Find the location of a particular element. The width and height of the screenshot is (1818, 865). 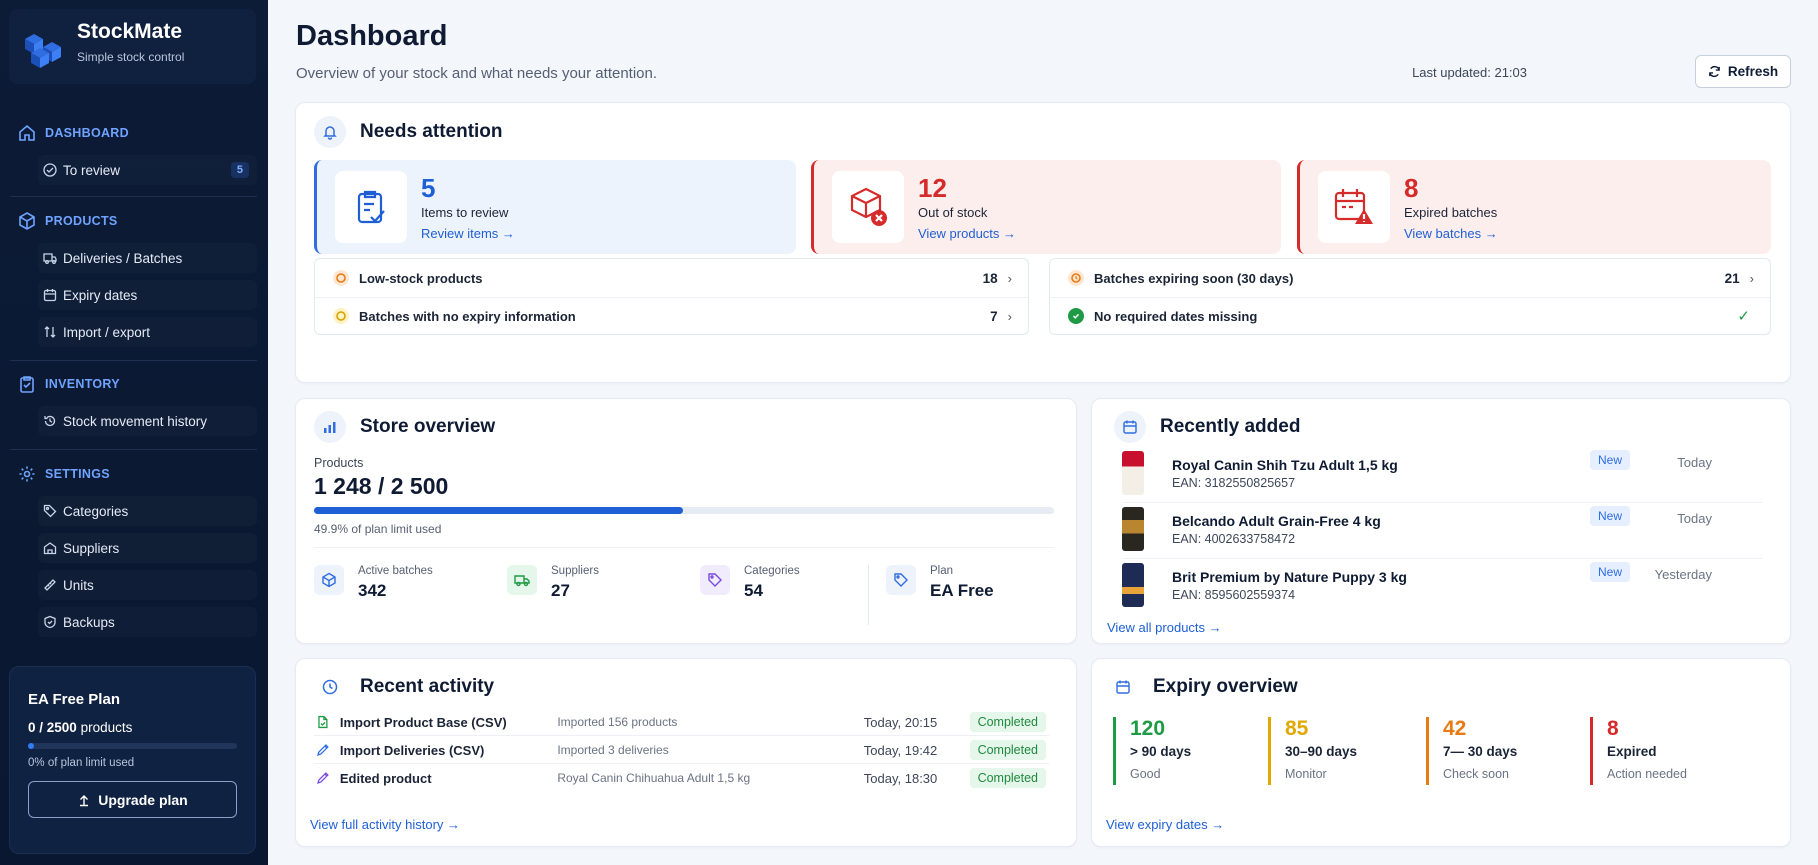

stat-categories: Categories 54 is located at coordinates (750, 583).